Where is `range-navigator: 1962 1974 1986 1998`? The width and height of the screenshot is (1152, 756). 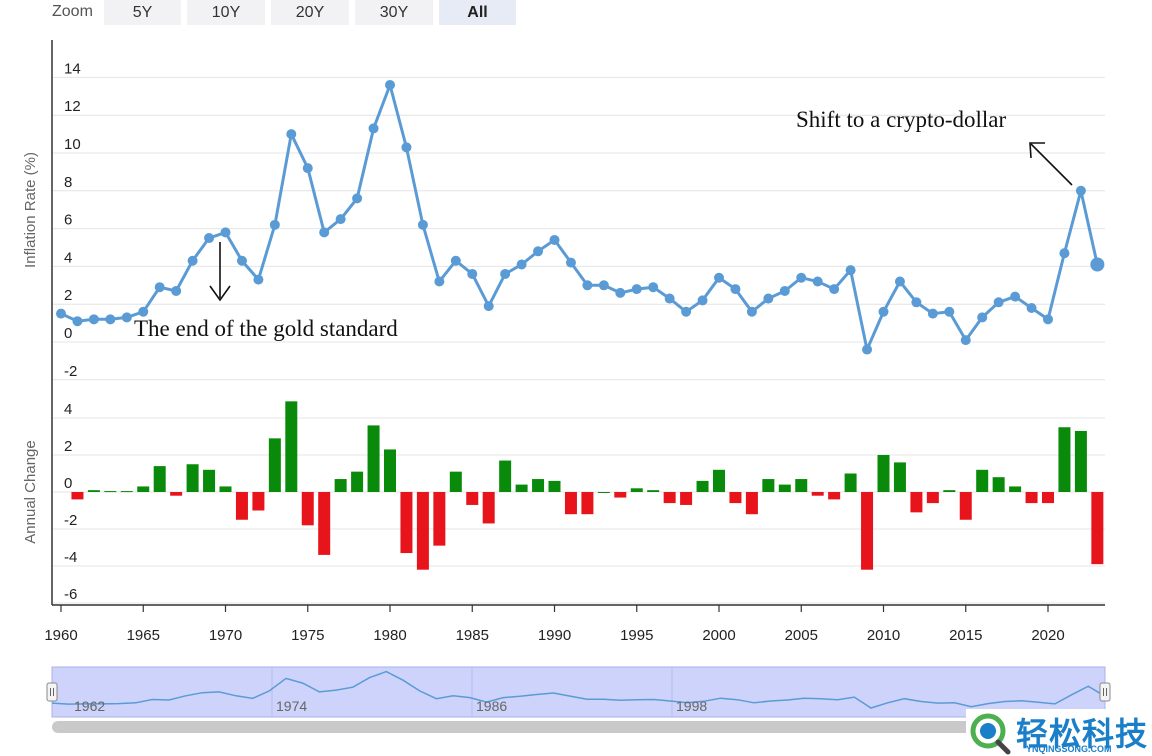 range-navigator: 1962 1974 1986 1998 is located at coordinates (578, 692).